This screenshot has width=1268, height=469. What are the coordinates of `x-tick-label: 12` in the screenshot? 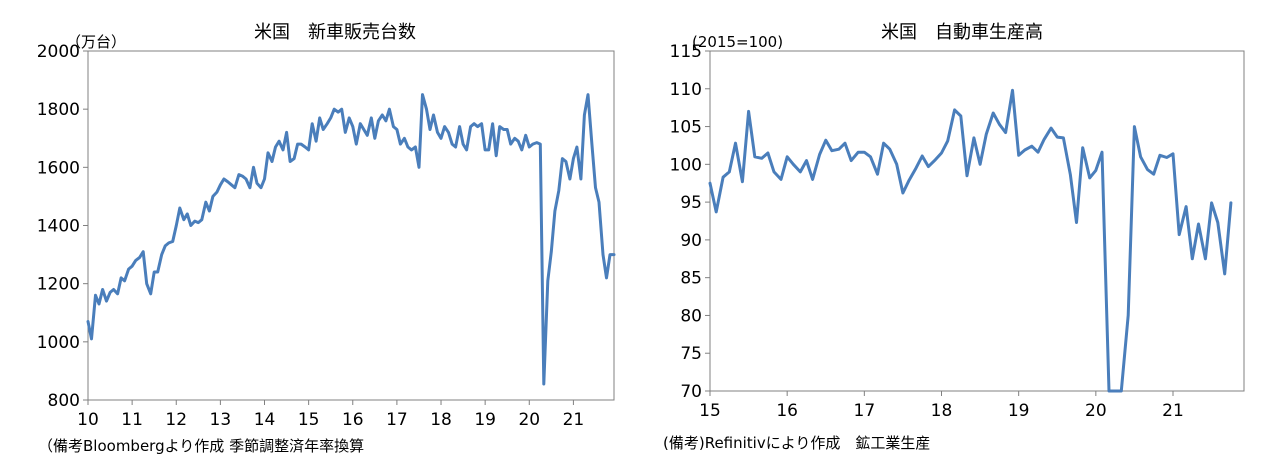 It's located at (176, 420).